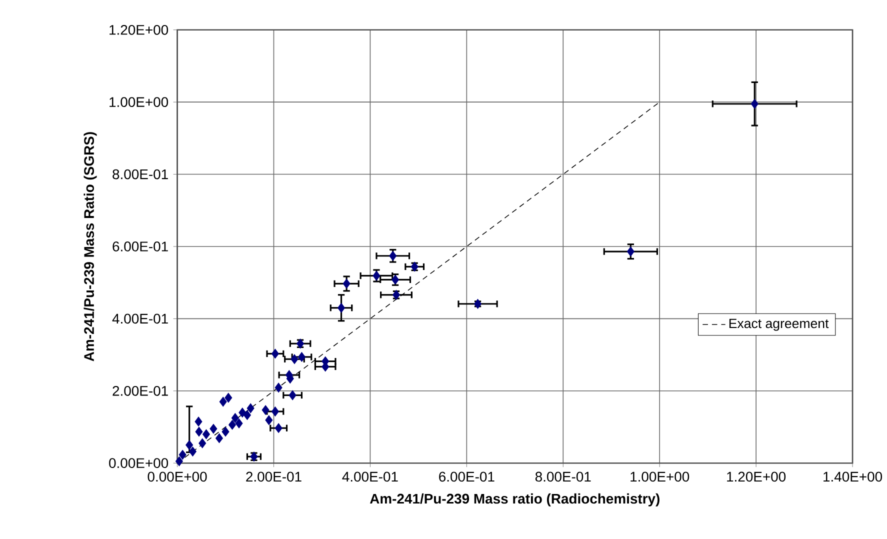 This screenshot has width=887, height=539. I want to click on y-tick-label: 1.20E+00, so click(139, 30).